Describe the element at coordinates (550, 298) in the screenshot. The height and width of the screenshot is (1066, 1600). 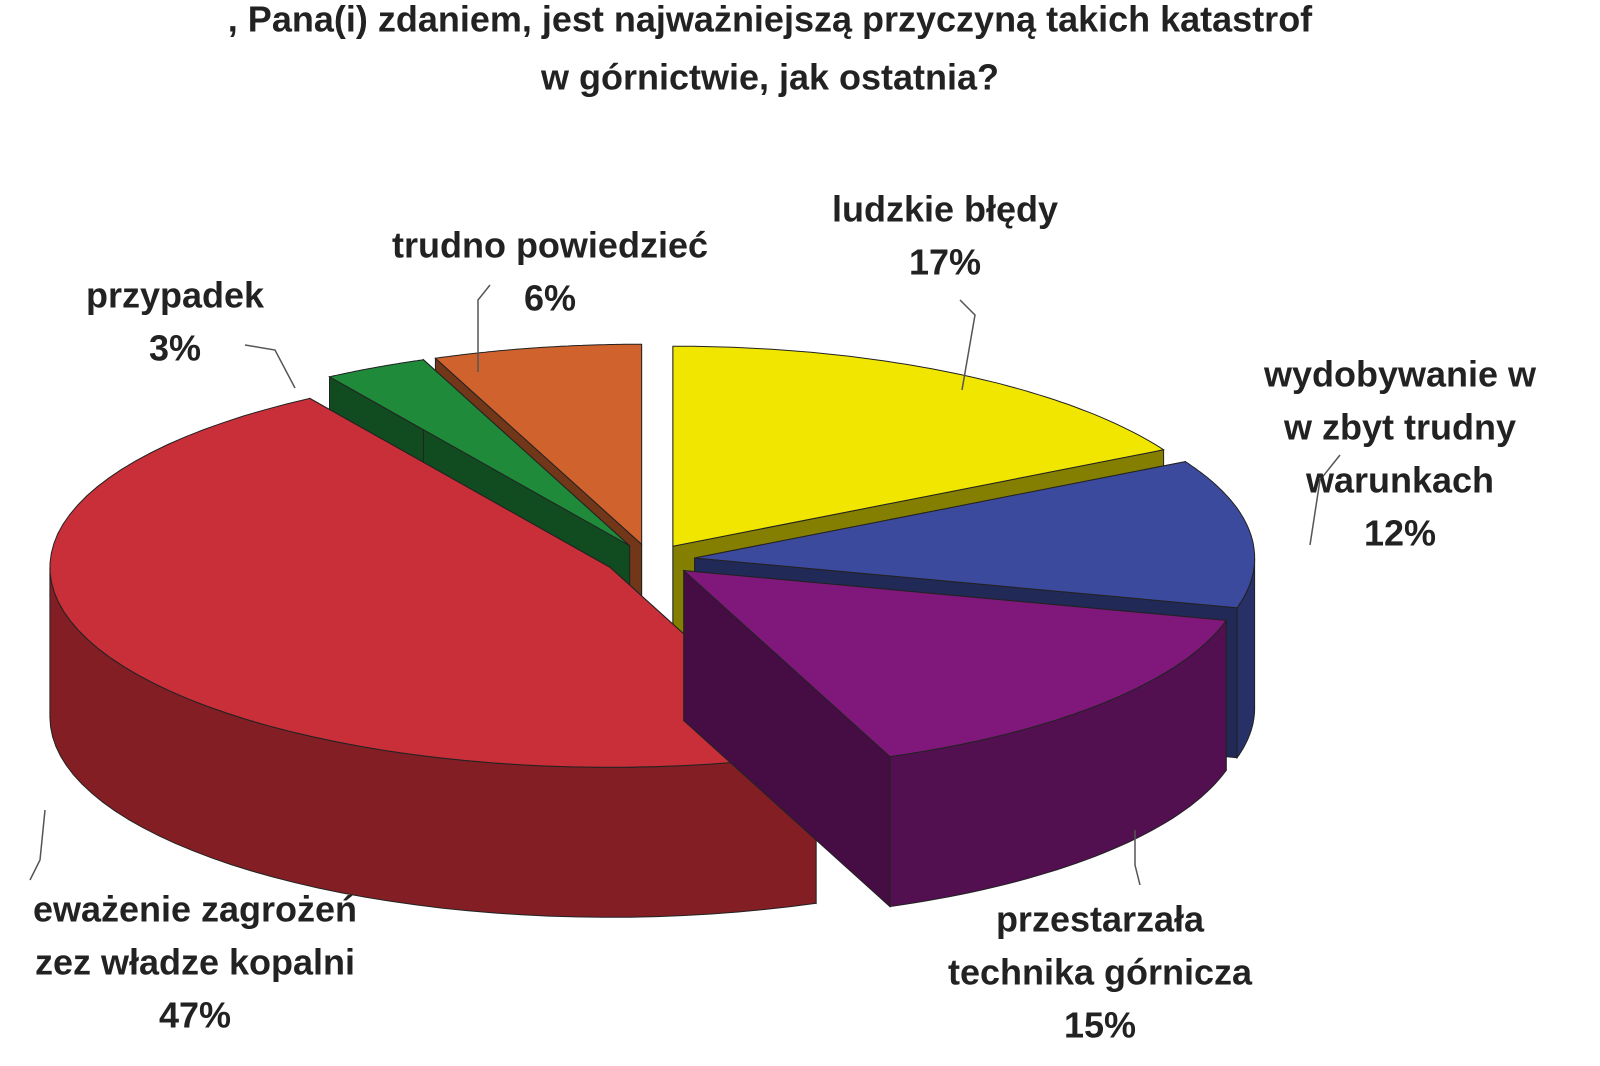
I see `value-label: 6%` at that location.